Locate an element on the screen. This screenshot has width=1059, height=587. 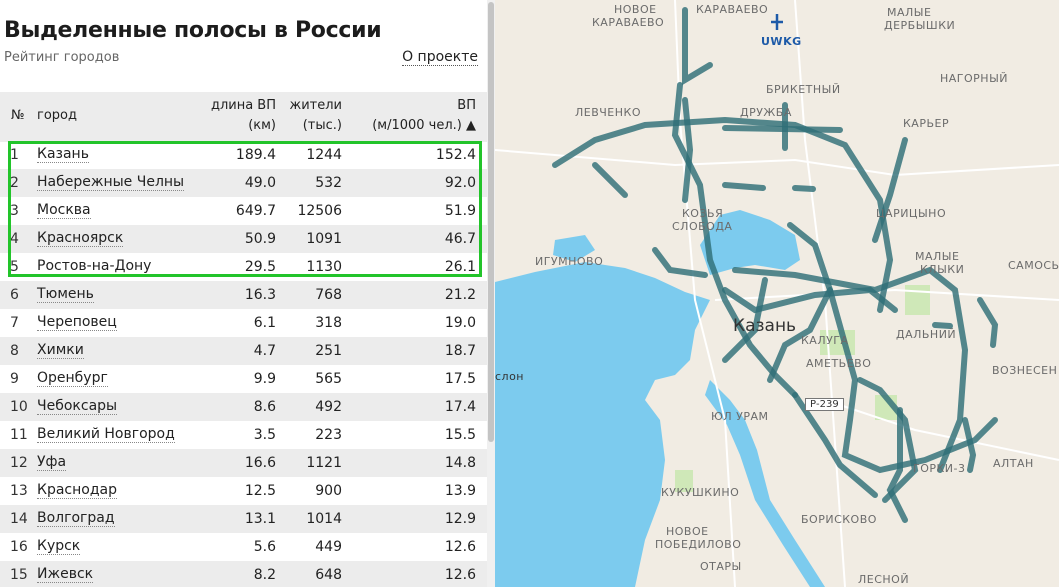
row-length: 6.1 is located at coordinates (264, 323).